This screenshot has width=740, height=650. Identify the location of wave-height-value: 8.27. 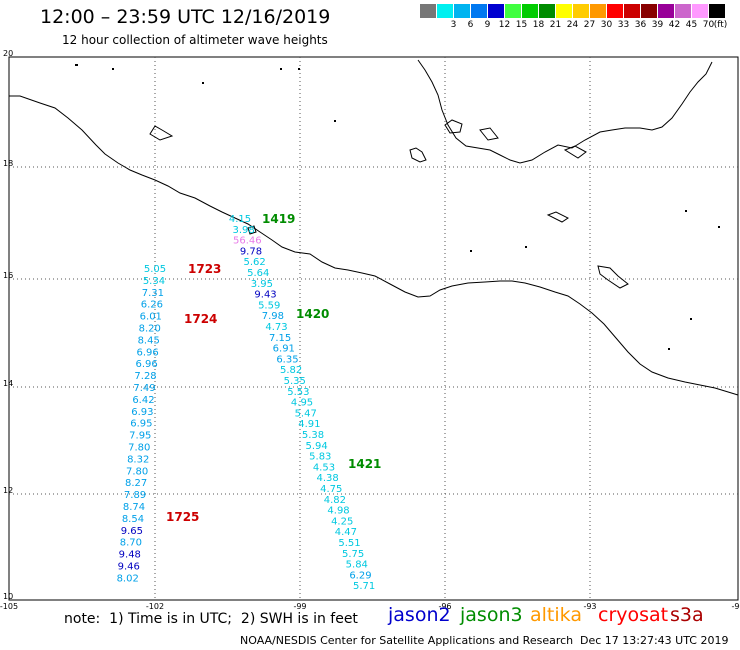
(136, 483).